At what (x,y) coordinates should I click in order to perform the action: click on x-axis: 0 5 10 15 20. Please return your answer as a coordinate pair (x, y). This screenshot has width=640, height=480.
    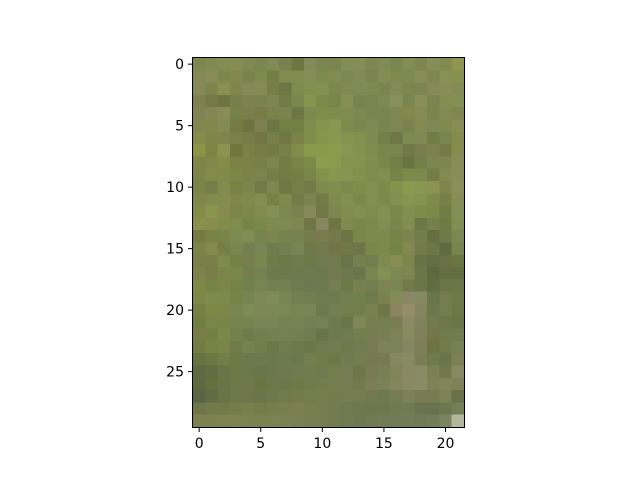
    Looking at the image, I should click on (324, 439).